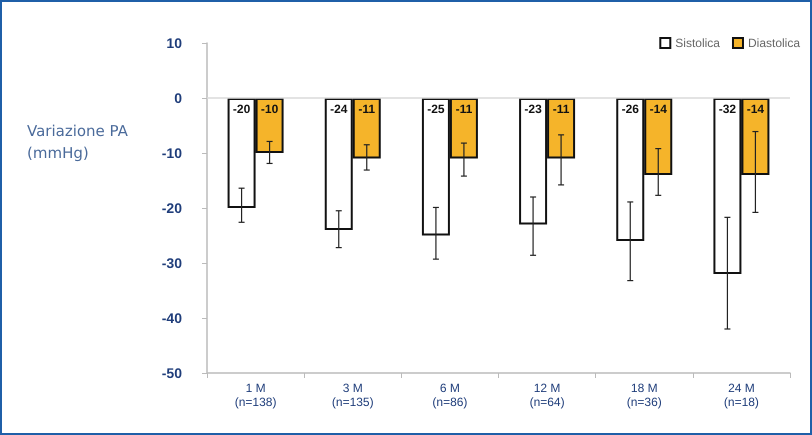 The width and height of the screenshot is (812, 435). Describe the element at coordinates (172, 373) in the screenshot. I see `y-tick-label: -50` at that location.